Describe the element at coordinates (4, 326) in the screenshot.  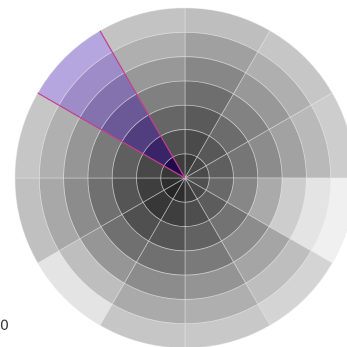
I see `corner-label: 0` at that location.